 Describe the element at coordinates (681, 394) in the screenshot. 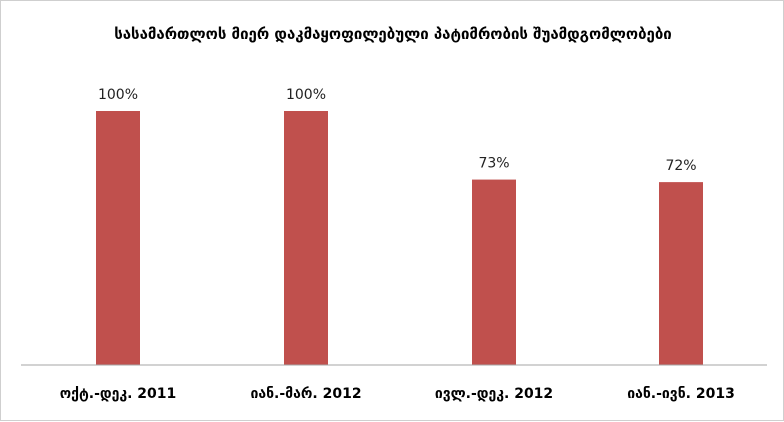

I see `category-label-4: იან.-ივნ. 2013` at that location.